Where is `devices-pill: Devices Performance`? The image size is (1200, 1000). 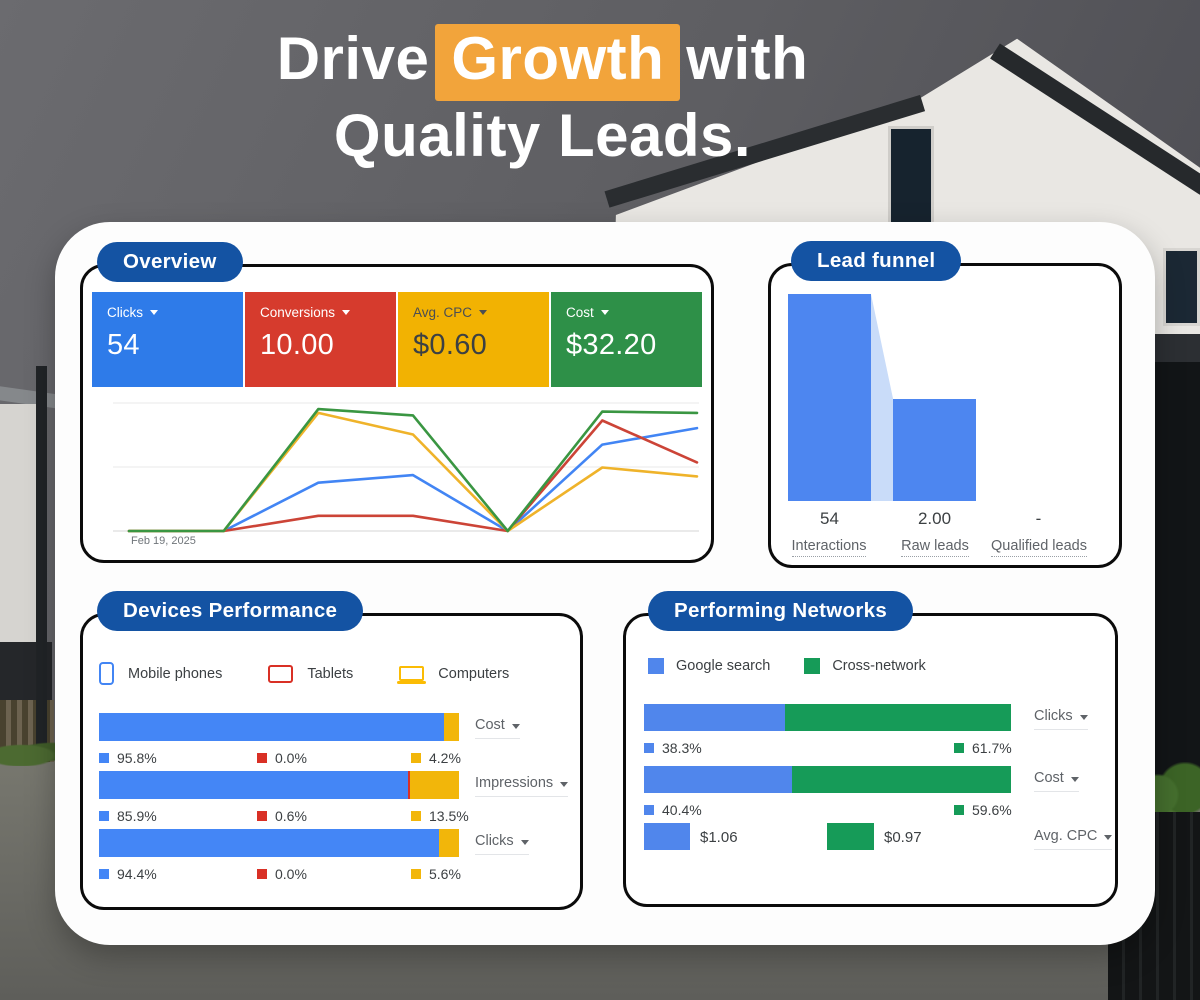
devices-pill: Devices Performance is located at coordinates (230, 611).